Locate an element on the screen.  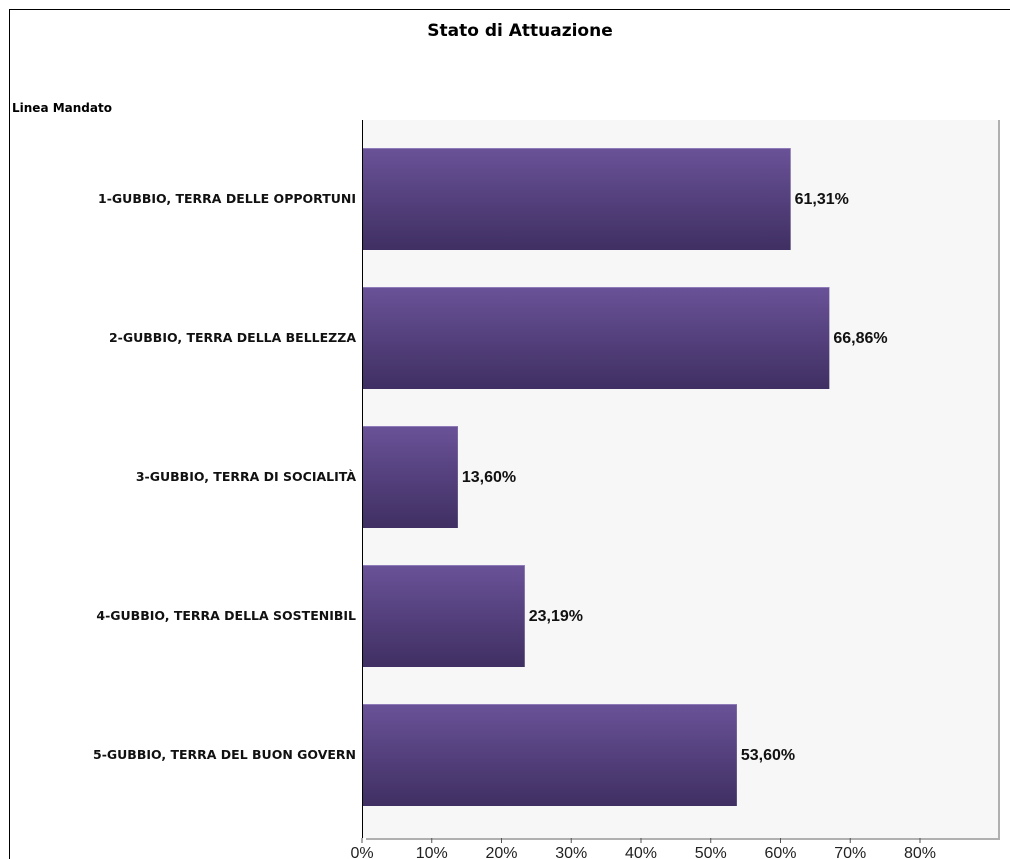
category-label-3: 3-GUBBIO, TERRA DI SOCIALITÀ is located at coordinates (246, 476).